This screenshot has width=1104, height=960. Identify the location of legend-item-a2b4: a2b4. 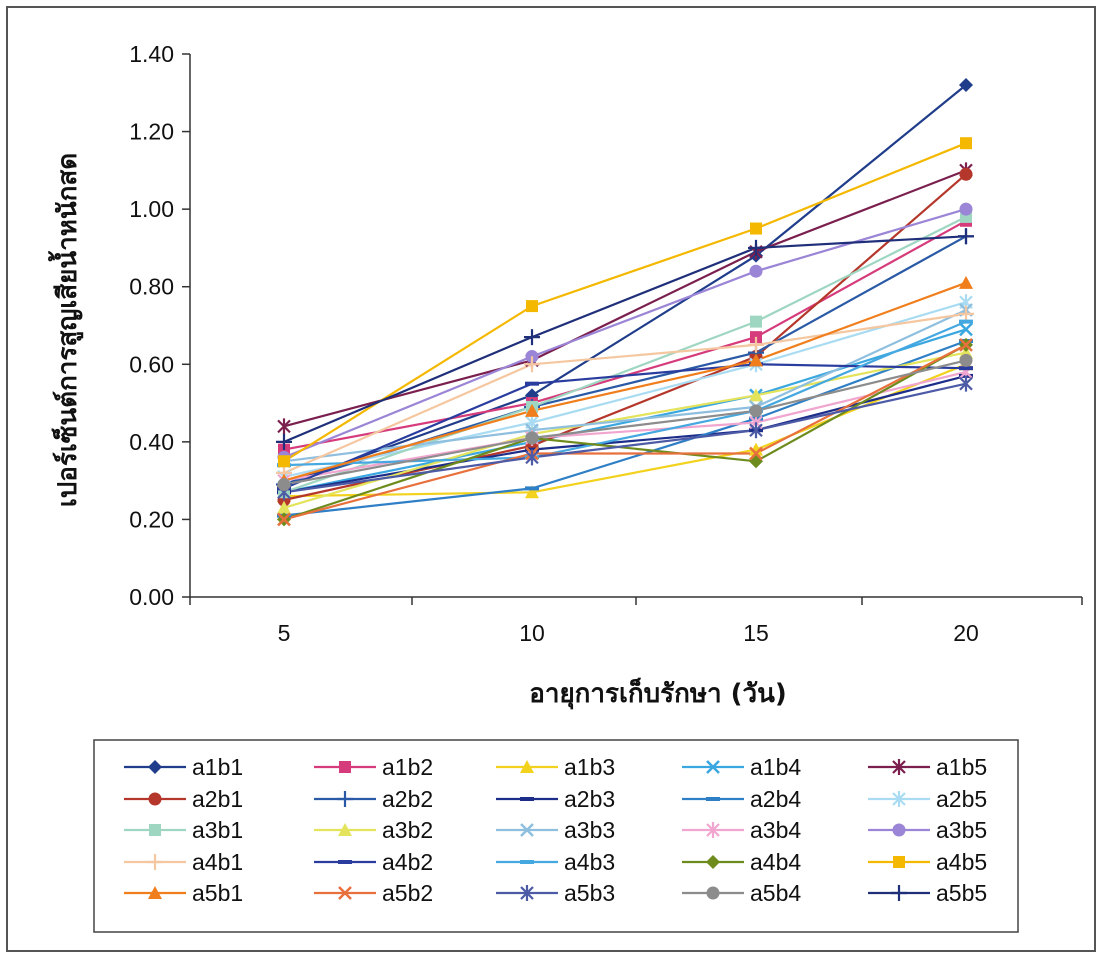
(741, 799).